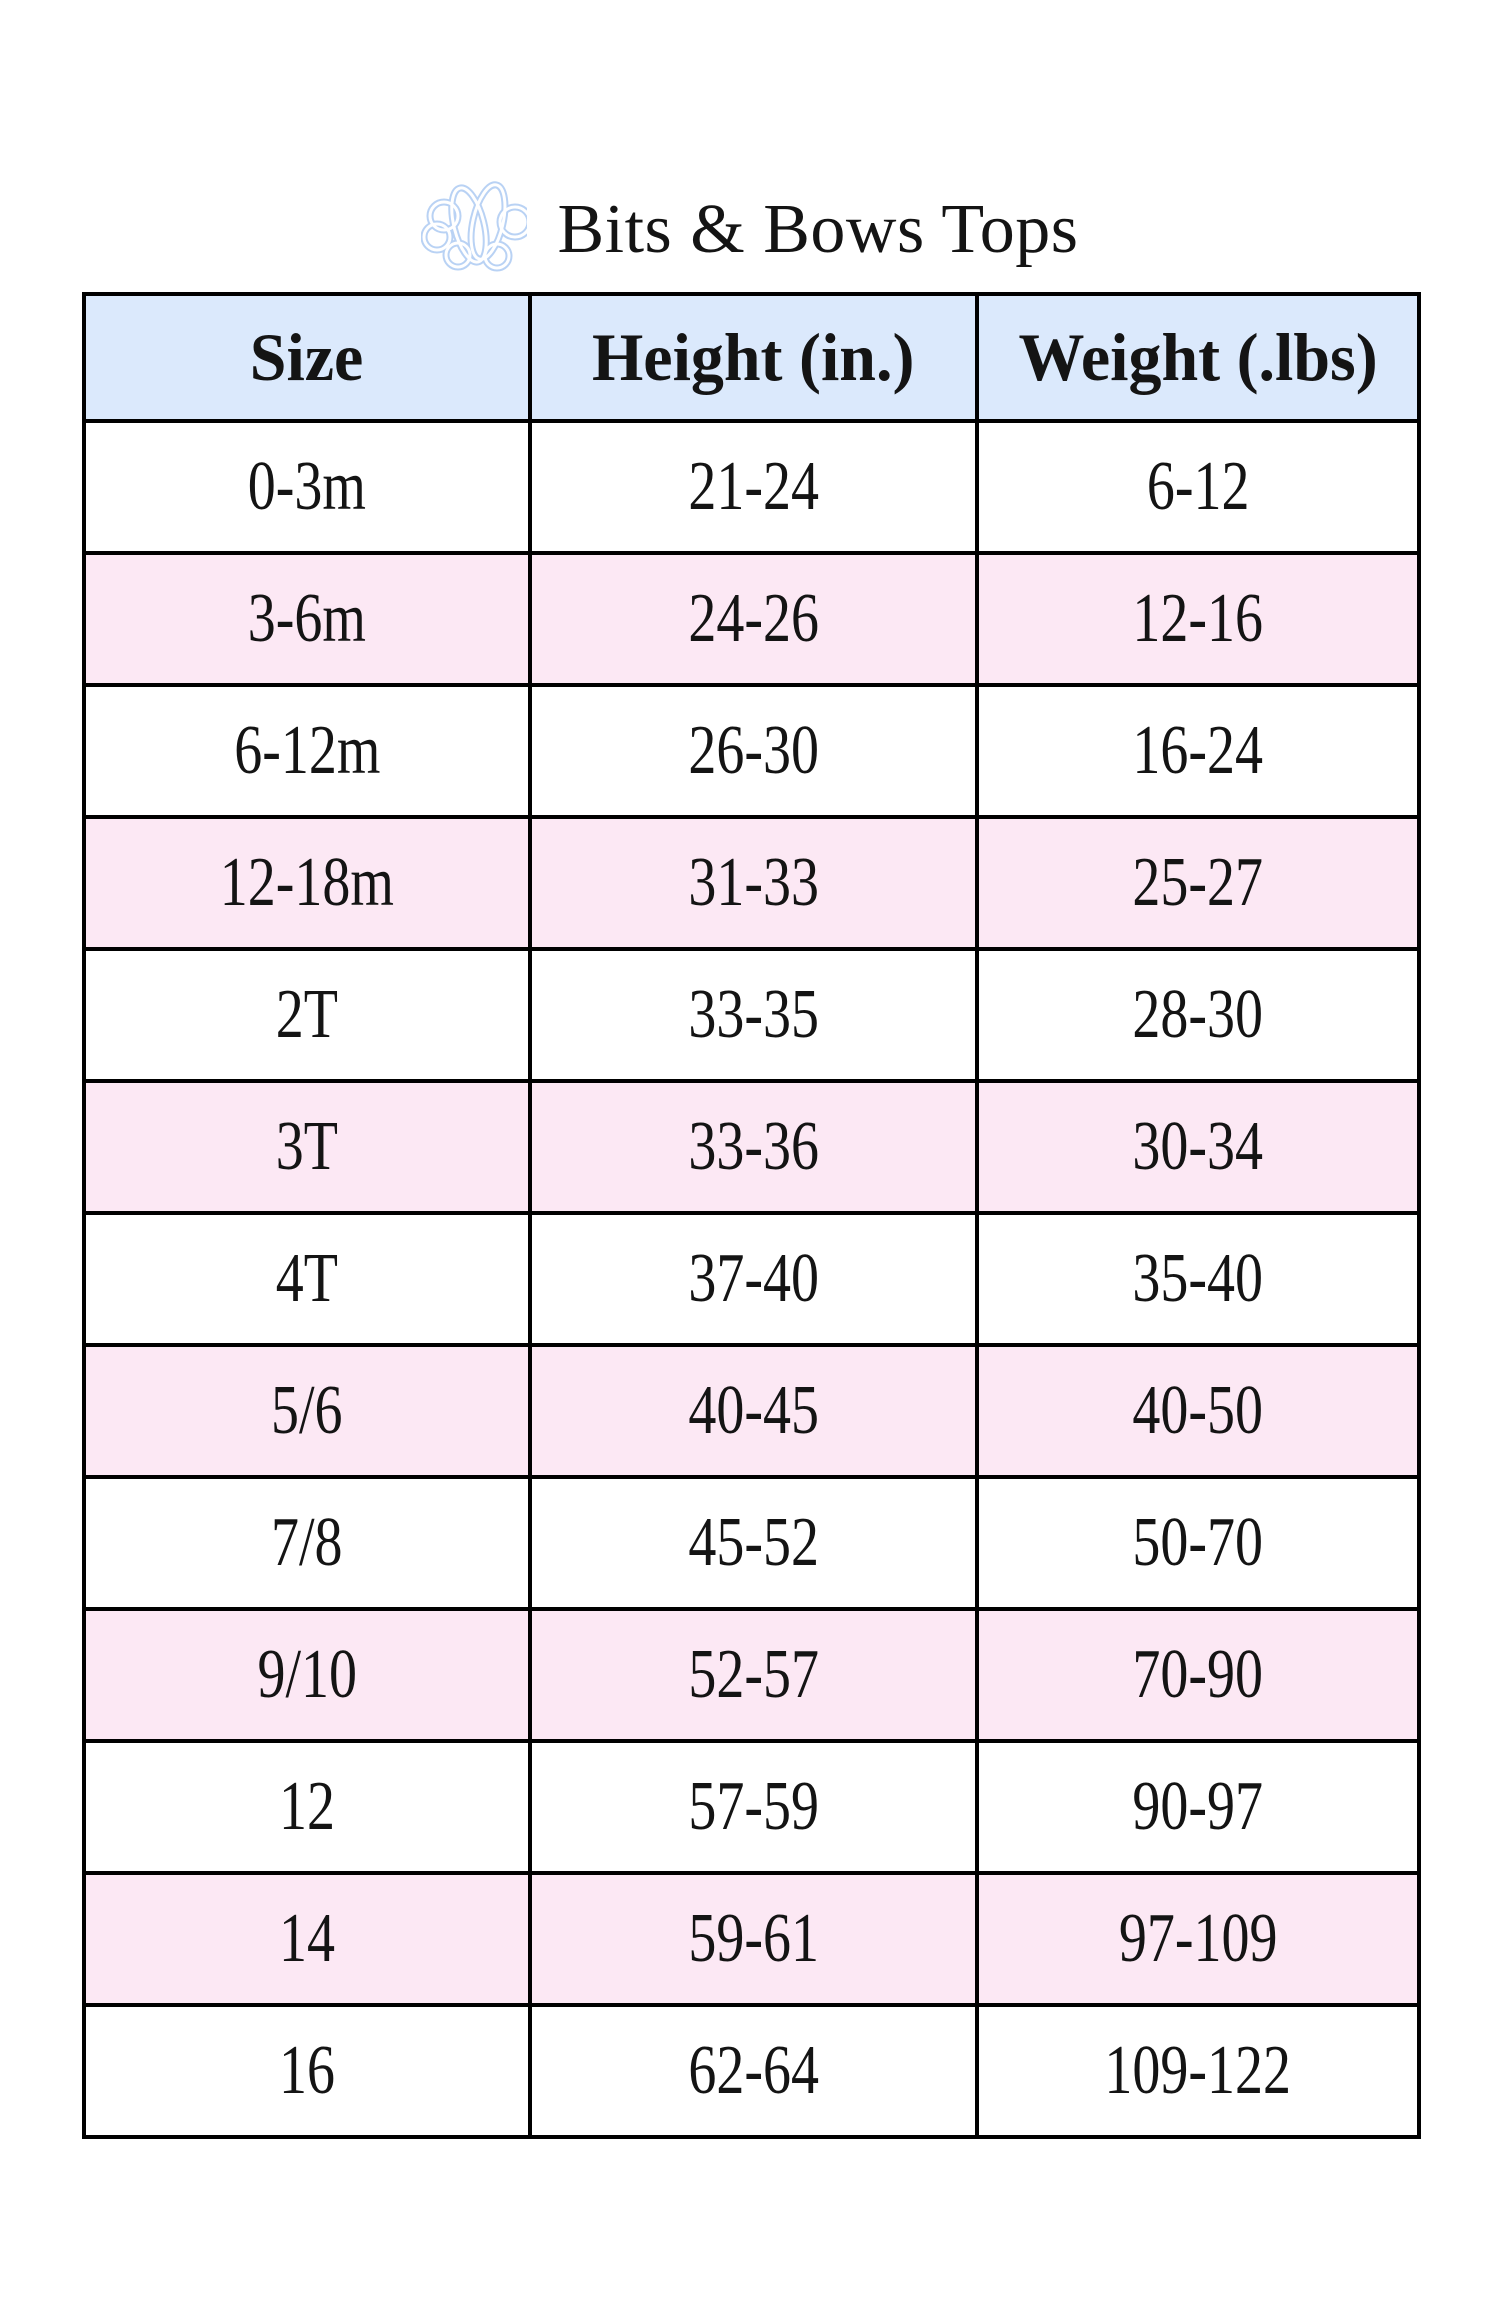 The height and width of the screenshot is (2300, 1500). I want to click on cell-text: 45-52, so click(753, 1542).